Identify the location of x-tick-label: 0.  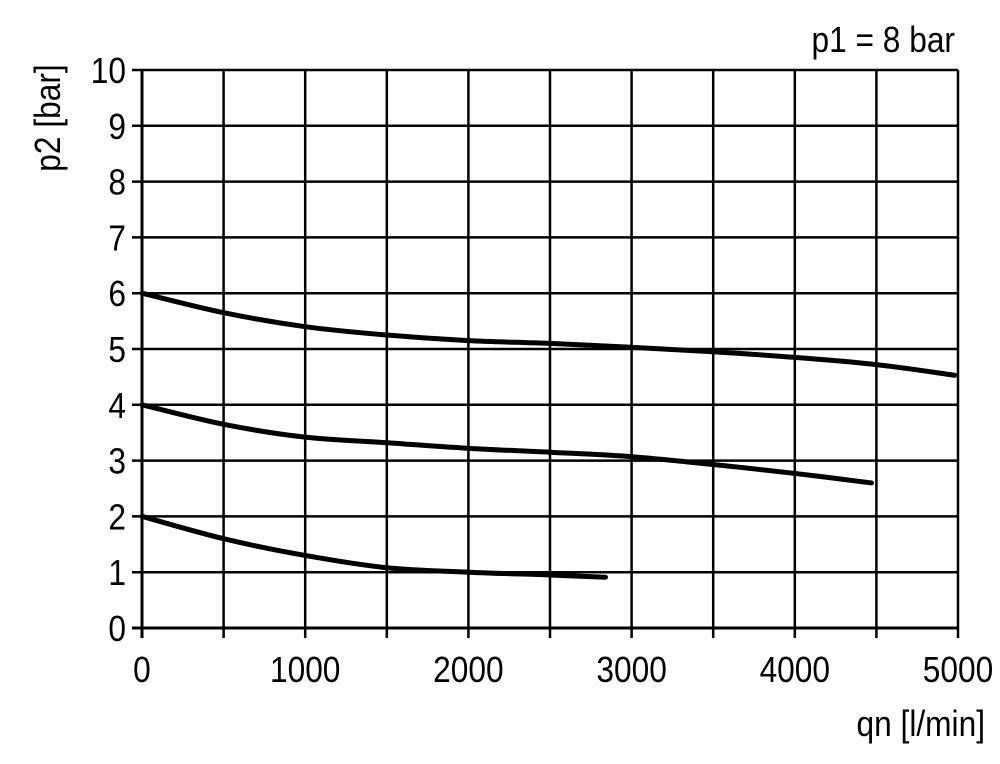
(142, 670).